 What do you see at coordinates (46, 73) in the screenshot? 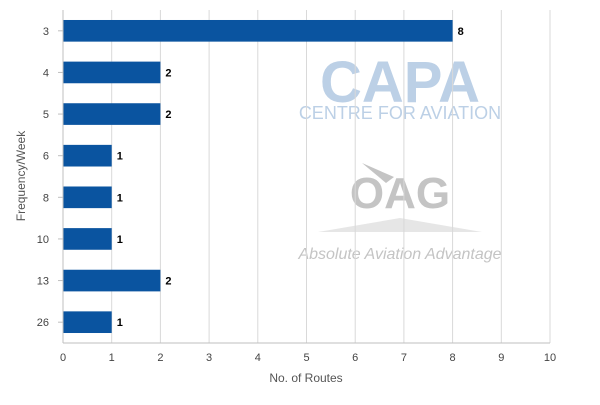
I see `y-tick-label: 4` at bounding box center [46, 73].